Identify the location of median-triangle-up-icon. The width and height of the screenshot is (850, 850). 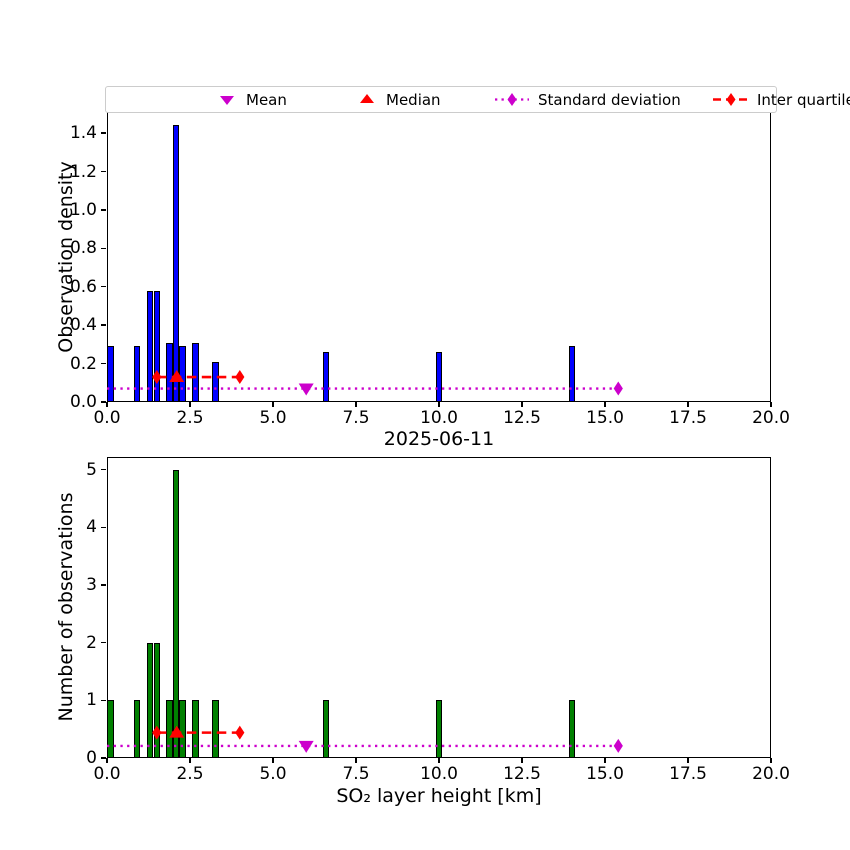
(367, 98).